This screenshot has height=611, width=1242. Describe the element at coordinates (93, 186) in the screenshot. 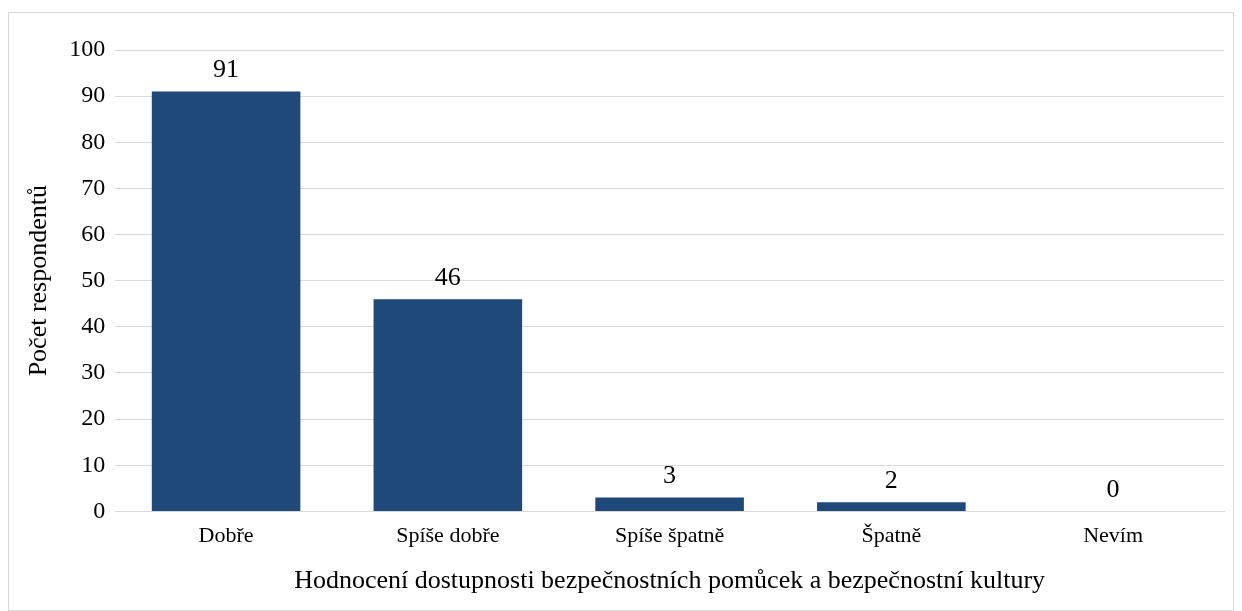

I see `y-tick-label: 70` at that location.